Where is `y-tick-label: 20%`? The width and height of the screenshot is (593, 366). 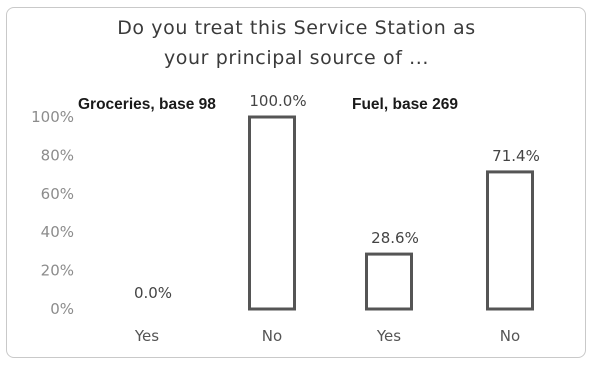 y-tick-label: 20% is located at coordinates (57, 271).